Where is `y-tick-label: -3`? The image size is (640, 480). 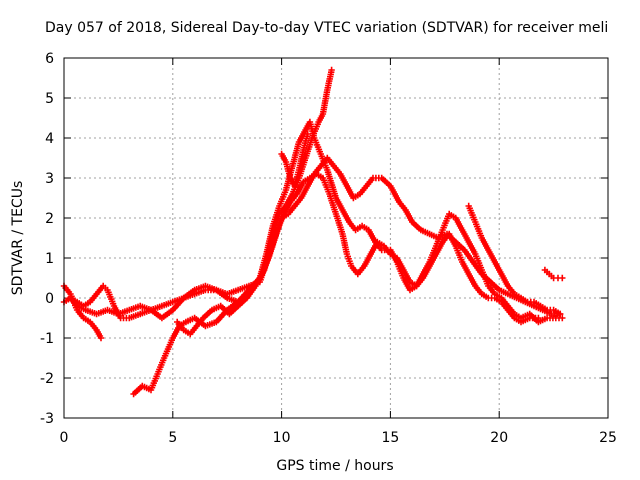 y-tick-label: -3 is located at coordinates (47, 419).